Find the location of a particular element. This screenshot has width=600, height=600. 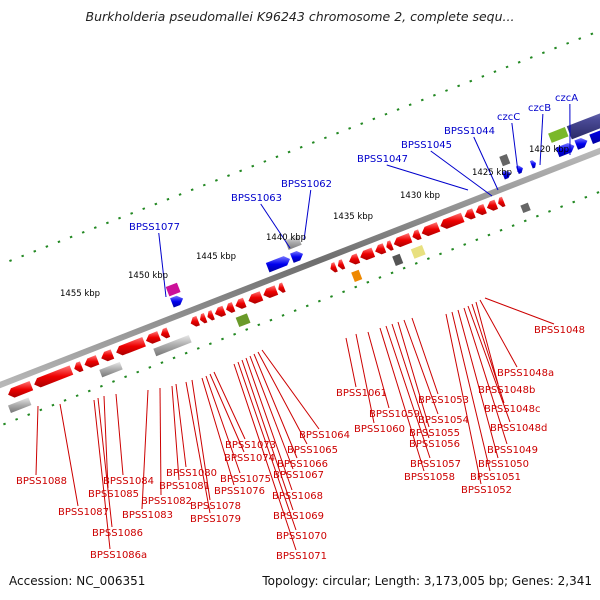

gene-label-bottom: BPSS1048 is located at coordinates (559, 330).